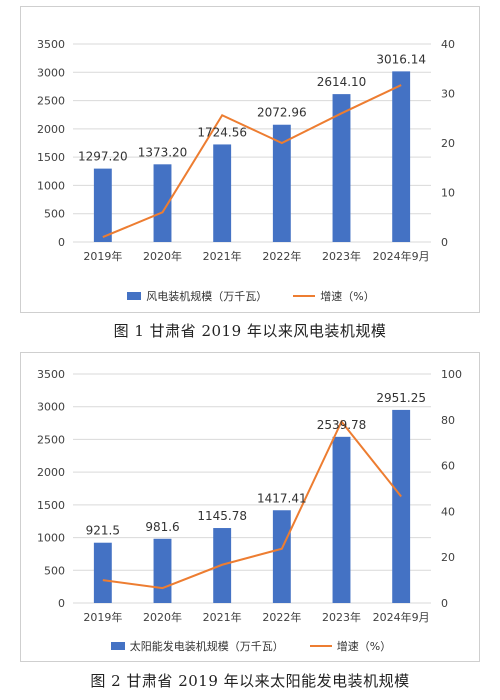 This screenshot has height=700, width=500. Describe the element at coordinates (342, 425) in the screenshot. I see `bar-value-label: 2539.78` at that location.